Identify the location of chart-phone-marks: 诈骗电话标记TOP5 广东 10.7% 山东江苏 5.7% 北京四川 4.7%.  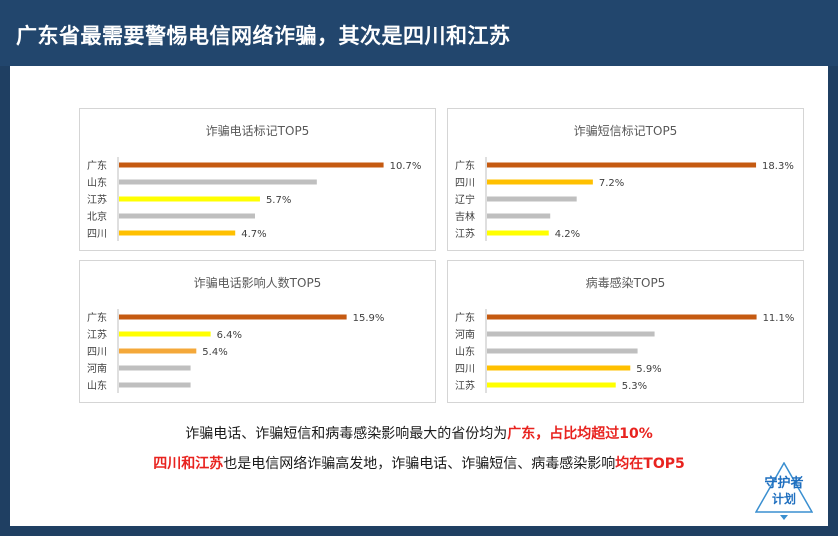
(257, 179).